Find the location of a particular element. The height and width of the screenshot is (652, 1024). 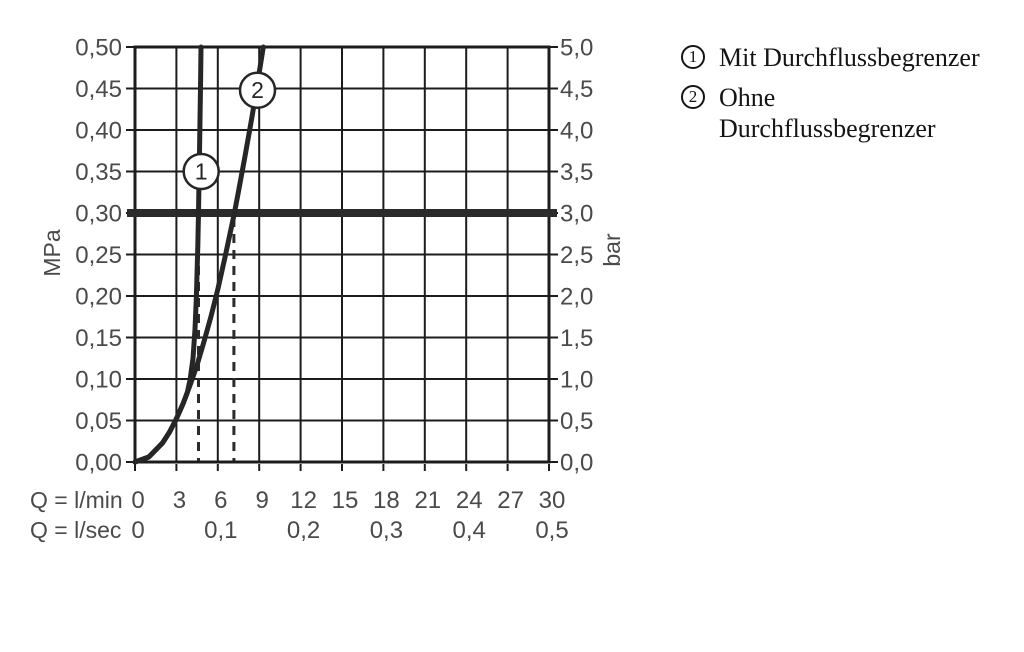

y-right-tick-label: 1,5 is located at coordinates (576, 338).